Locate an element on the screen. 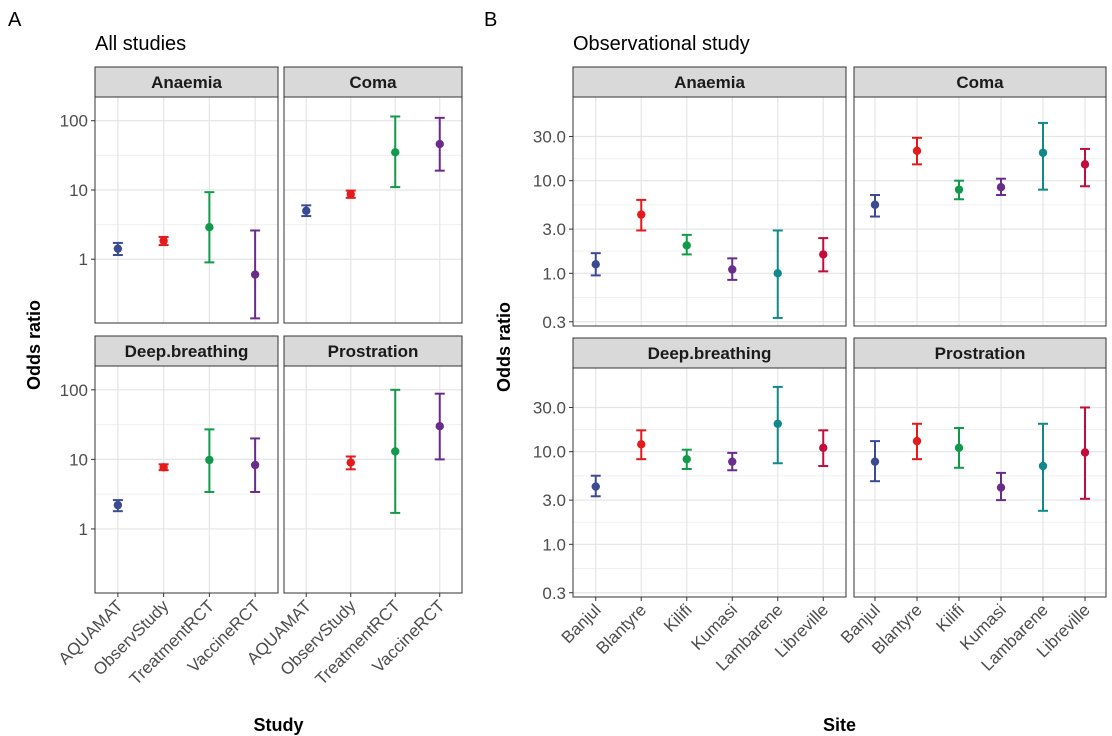  facet-strip-label: Coma is located at coordinates (373, 82).